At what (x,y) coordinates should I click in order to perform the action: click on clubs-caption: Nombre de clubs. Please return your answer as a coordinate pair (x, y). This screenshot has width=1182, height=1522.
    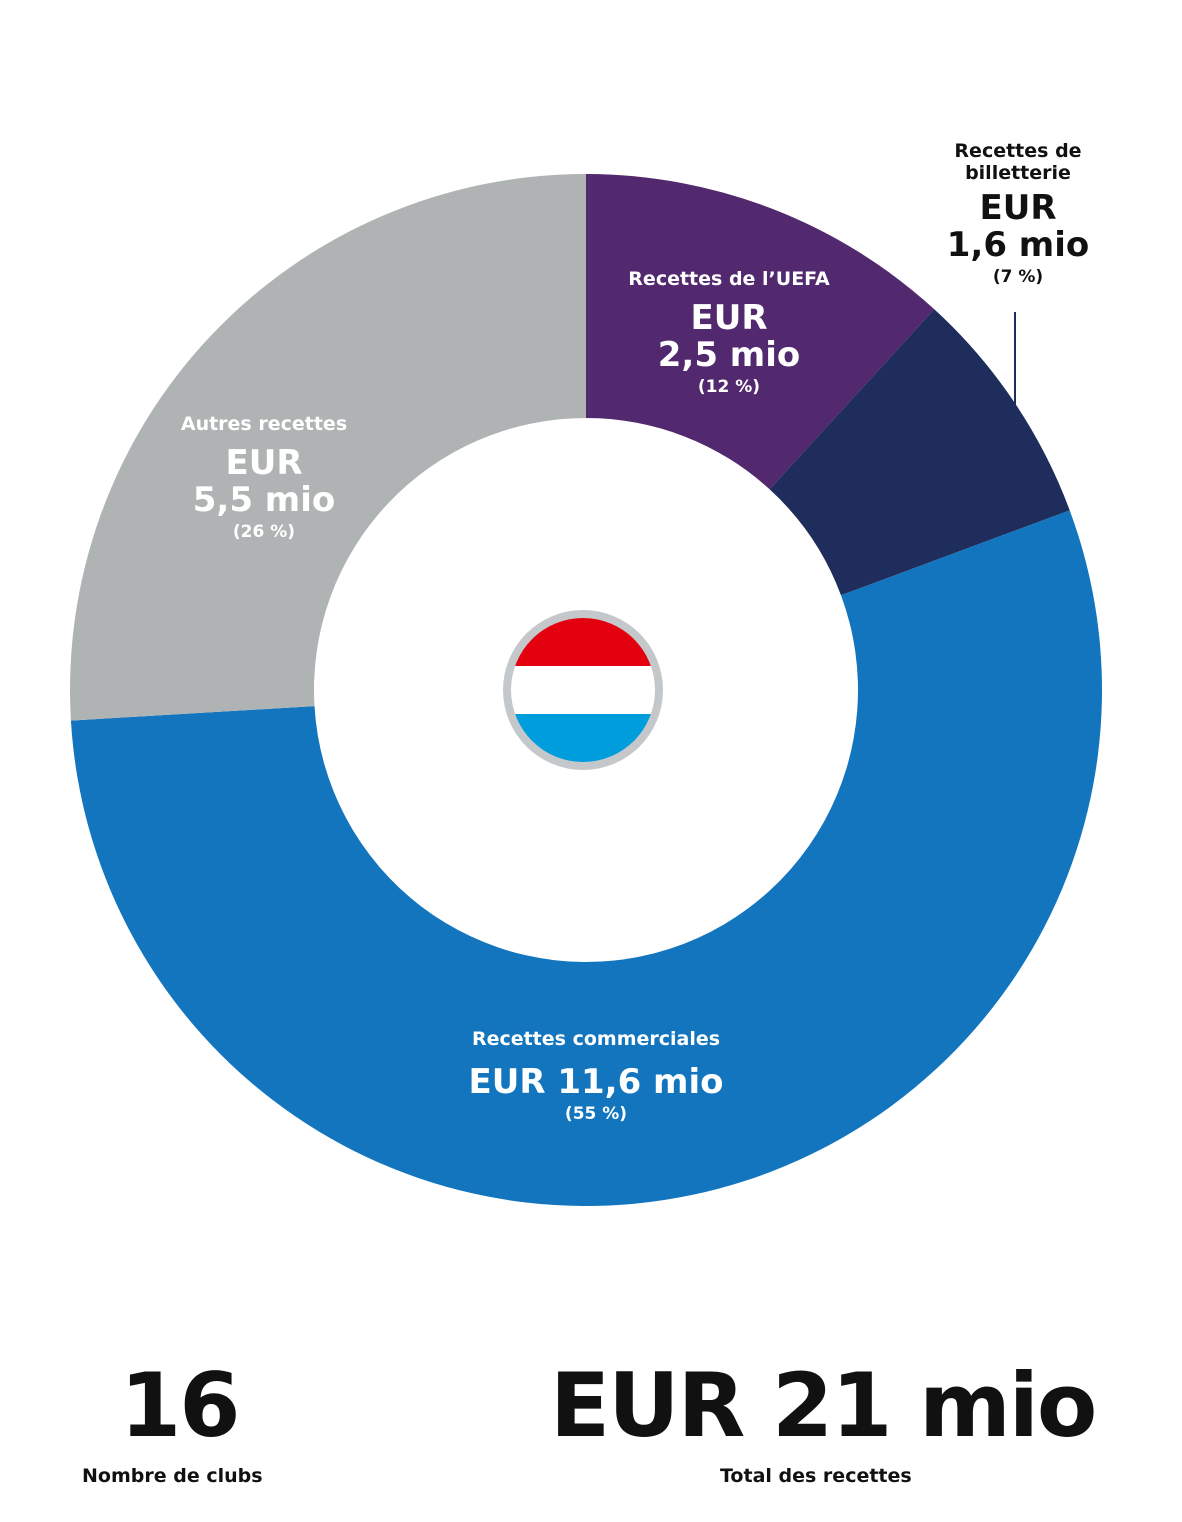
    Looking at the image, I should click on (172, 1476).